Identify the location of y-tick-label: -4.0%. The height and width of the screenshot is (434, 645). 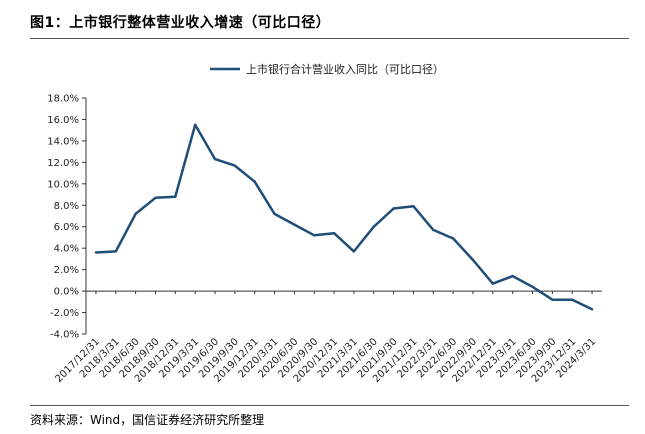
(64, 335).